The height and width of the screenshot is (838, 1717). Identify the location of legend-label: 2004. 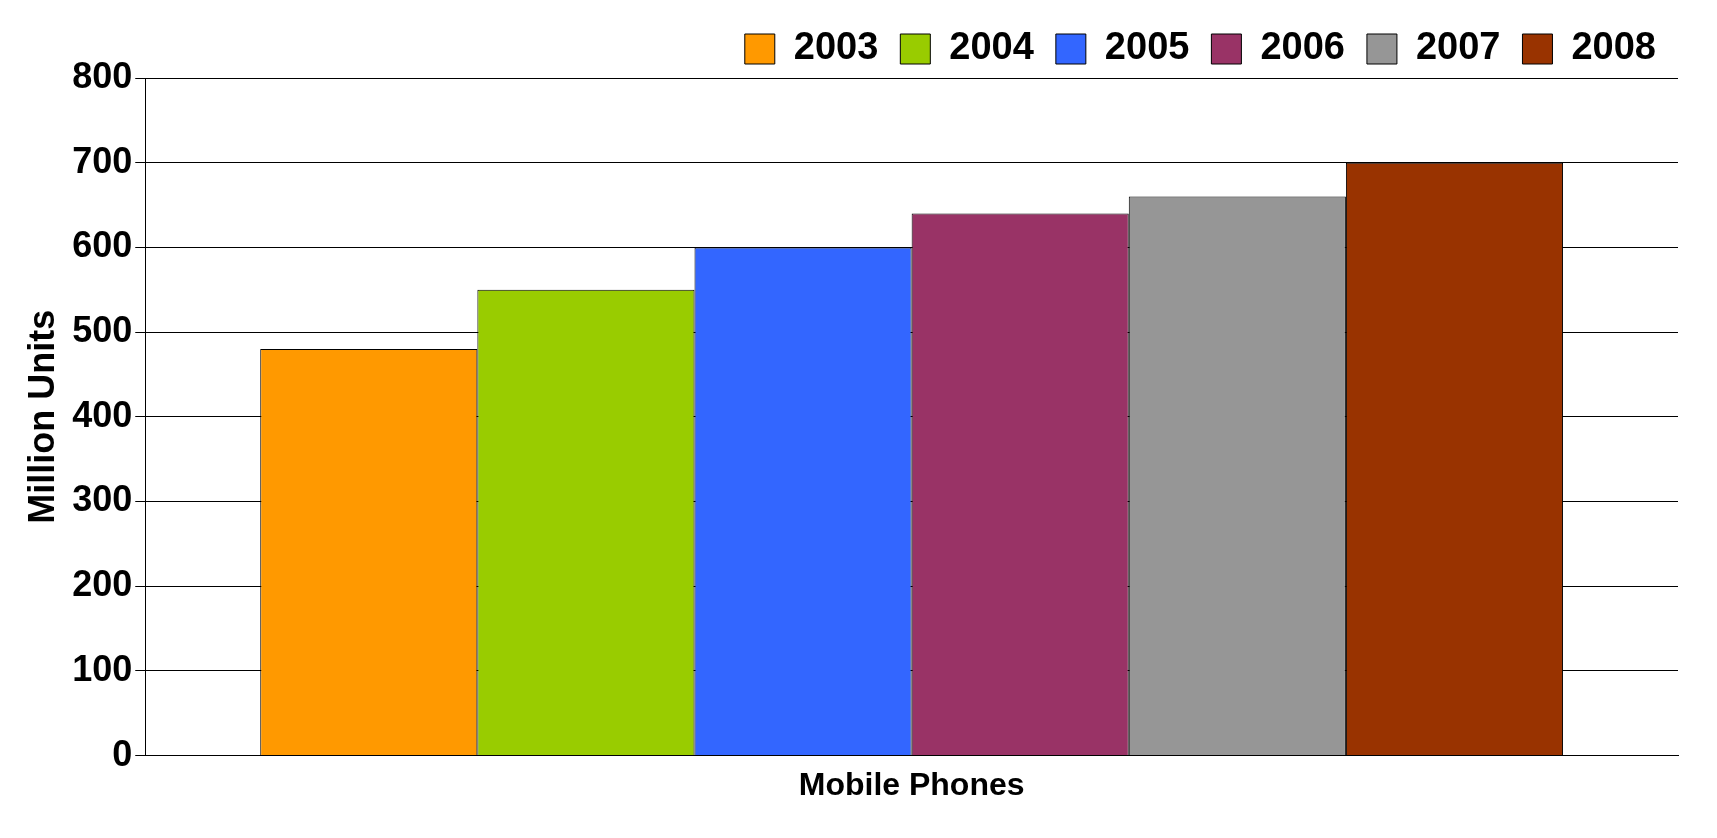
(991, 46).